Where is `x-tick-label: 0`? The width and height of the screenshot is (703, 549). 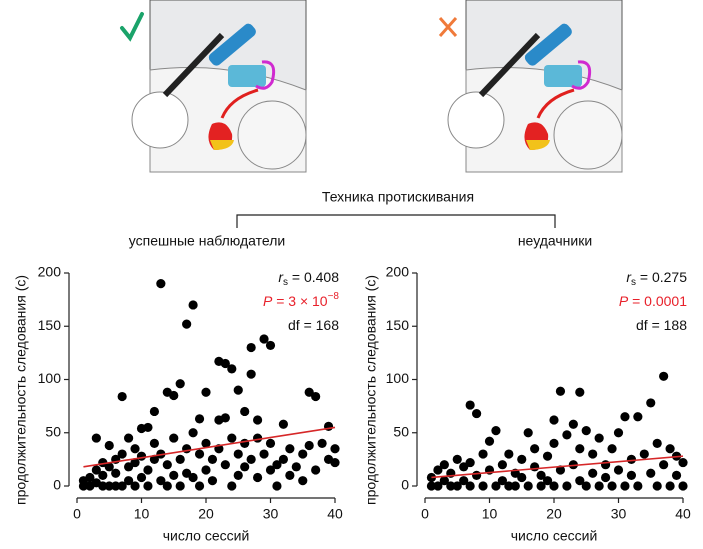 x-tick-label: 0 is located at coordinates (425, 514).